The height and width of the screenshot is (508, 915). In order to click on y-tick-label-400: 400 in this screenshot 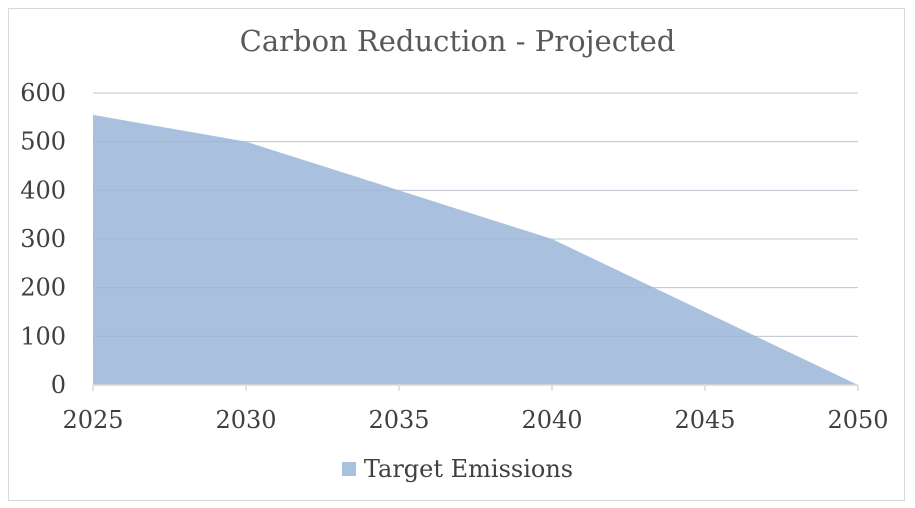, I will do `click(43, 190)`.